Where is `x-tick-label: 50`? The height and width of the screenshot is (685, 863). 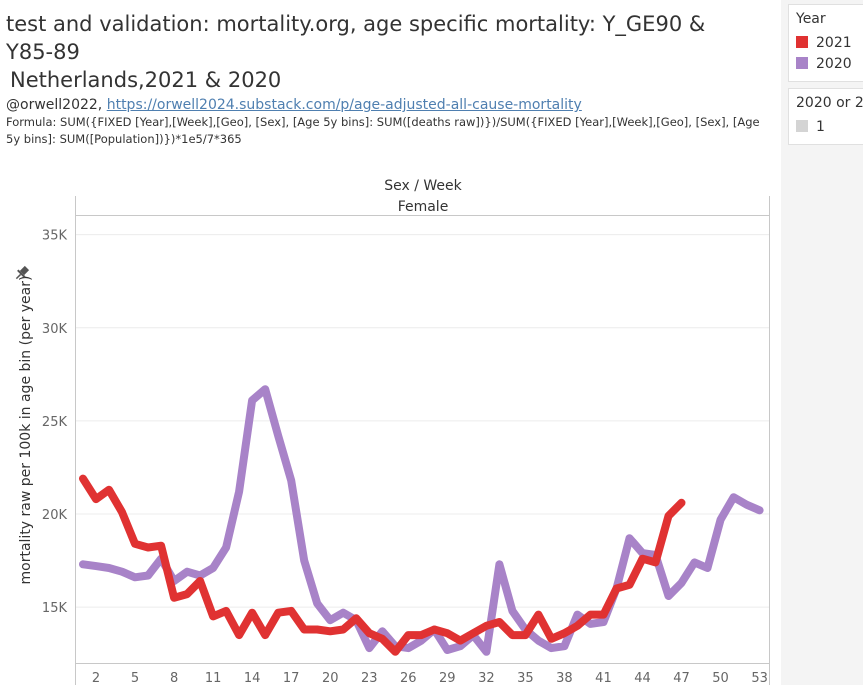 x-tick-label: 50 is located at coordinates (720, 678).